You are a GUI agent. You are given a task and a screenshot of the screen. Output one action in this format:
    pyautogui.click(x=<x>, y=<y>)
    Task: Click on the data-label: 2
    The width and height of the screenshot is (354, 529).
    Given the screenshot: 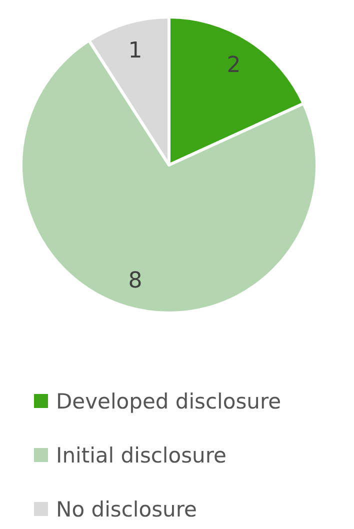 What is the action you would take?
    pyautogui.click(x=233, y=65)
    